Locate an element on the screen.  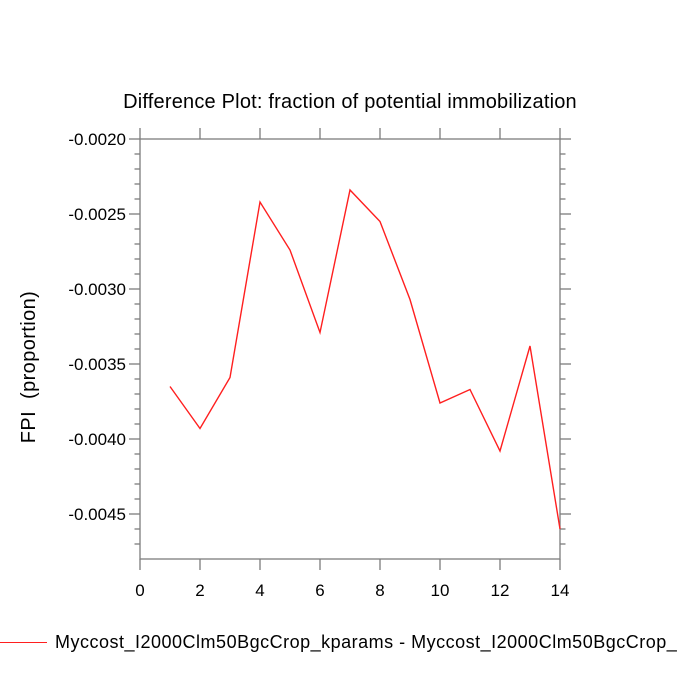
y-tick-label: -0.0035 is located at coordinates (97, 364).